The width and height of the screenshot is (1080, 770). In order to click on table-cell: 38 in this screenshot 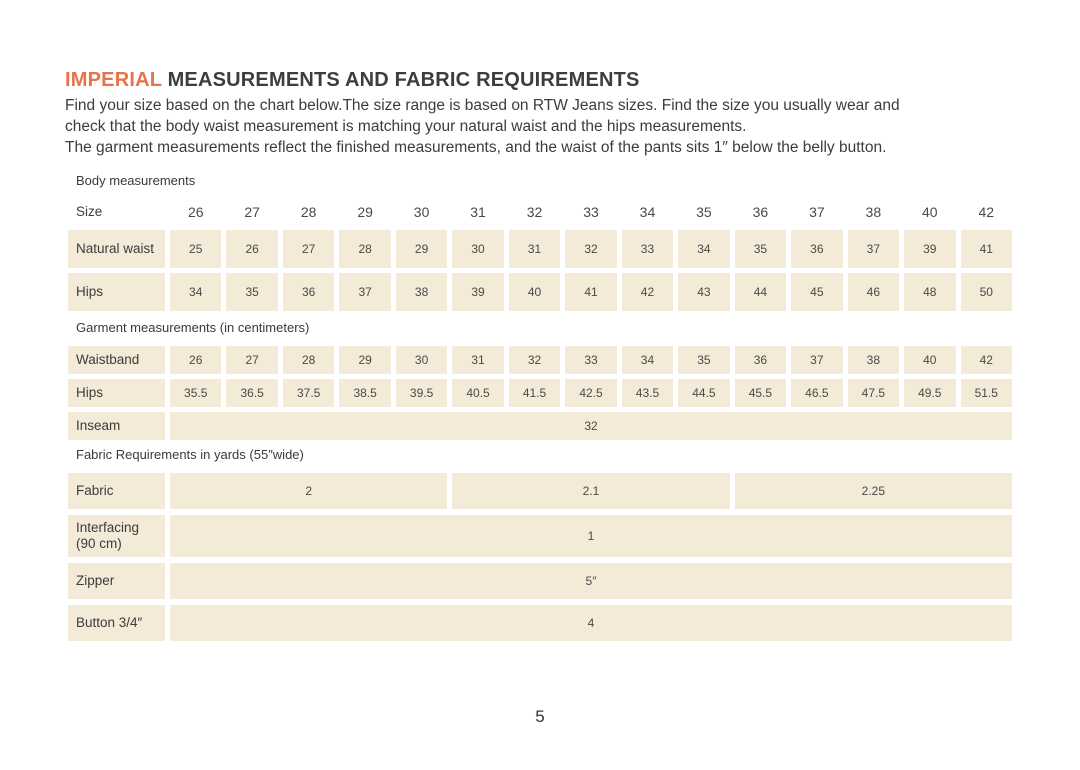, I will do `click(873, 212)`.